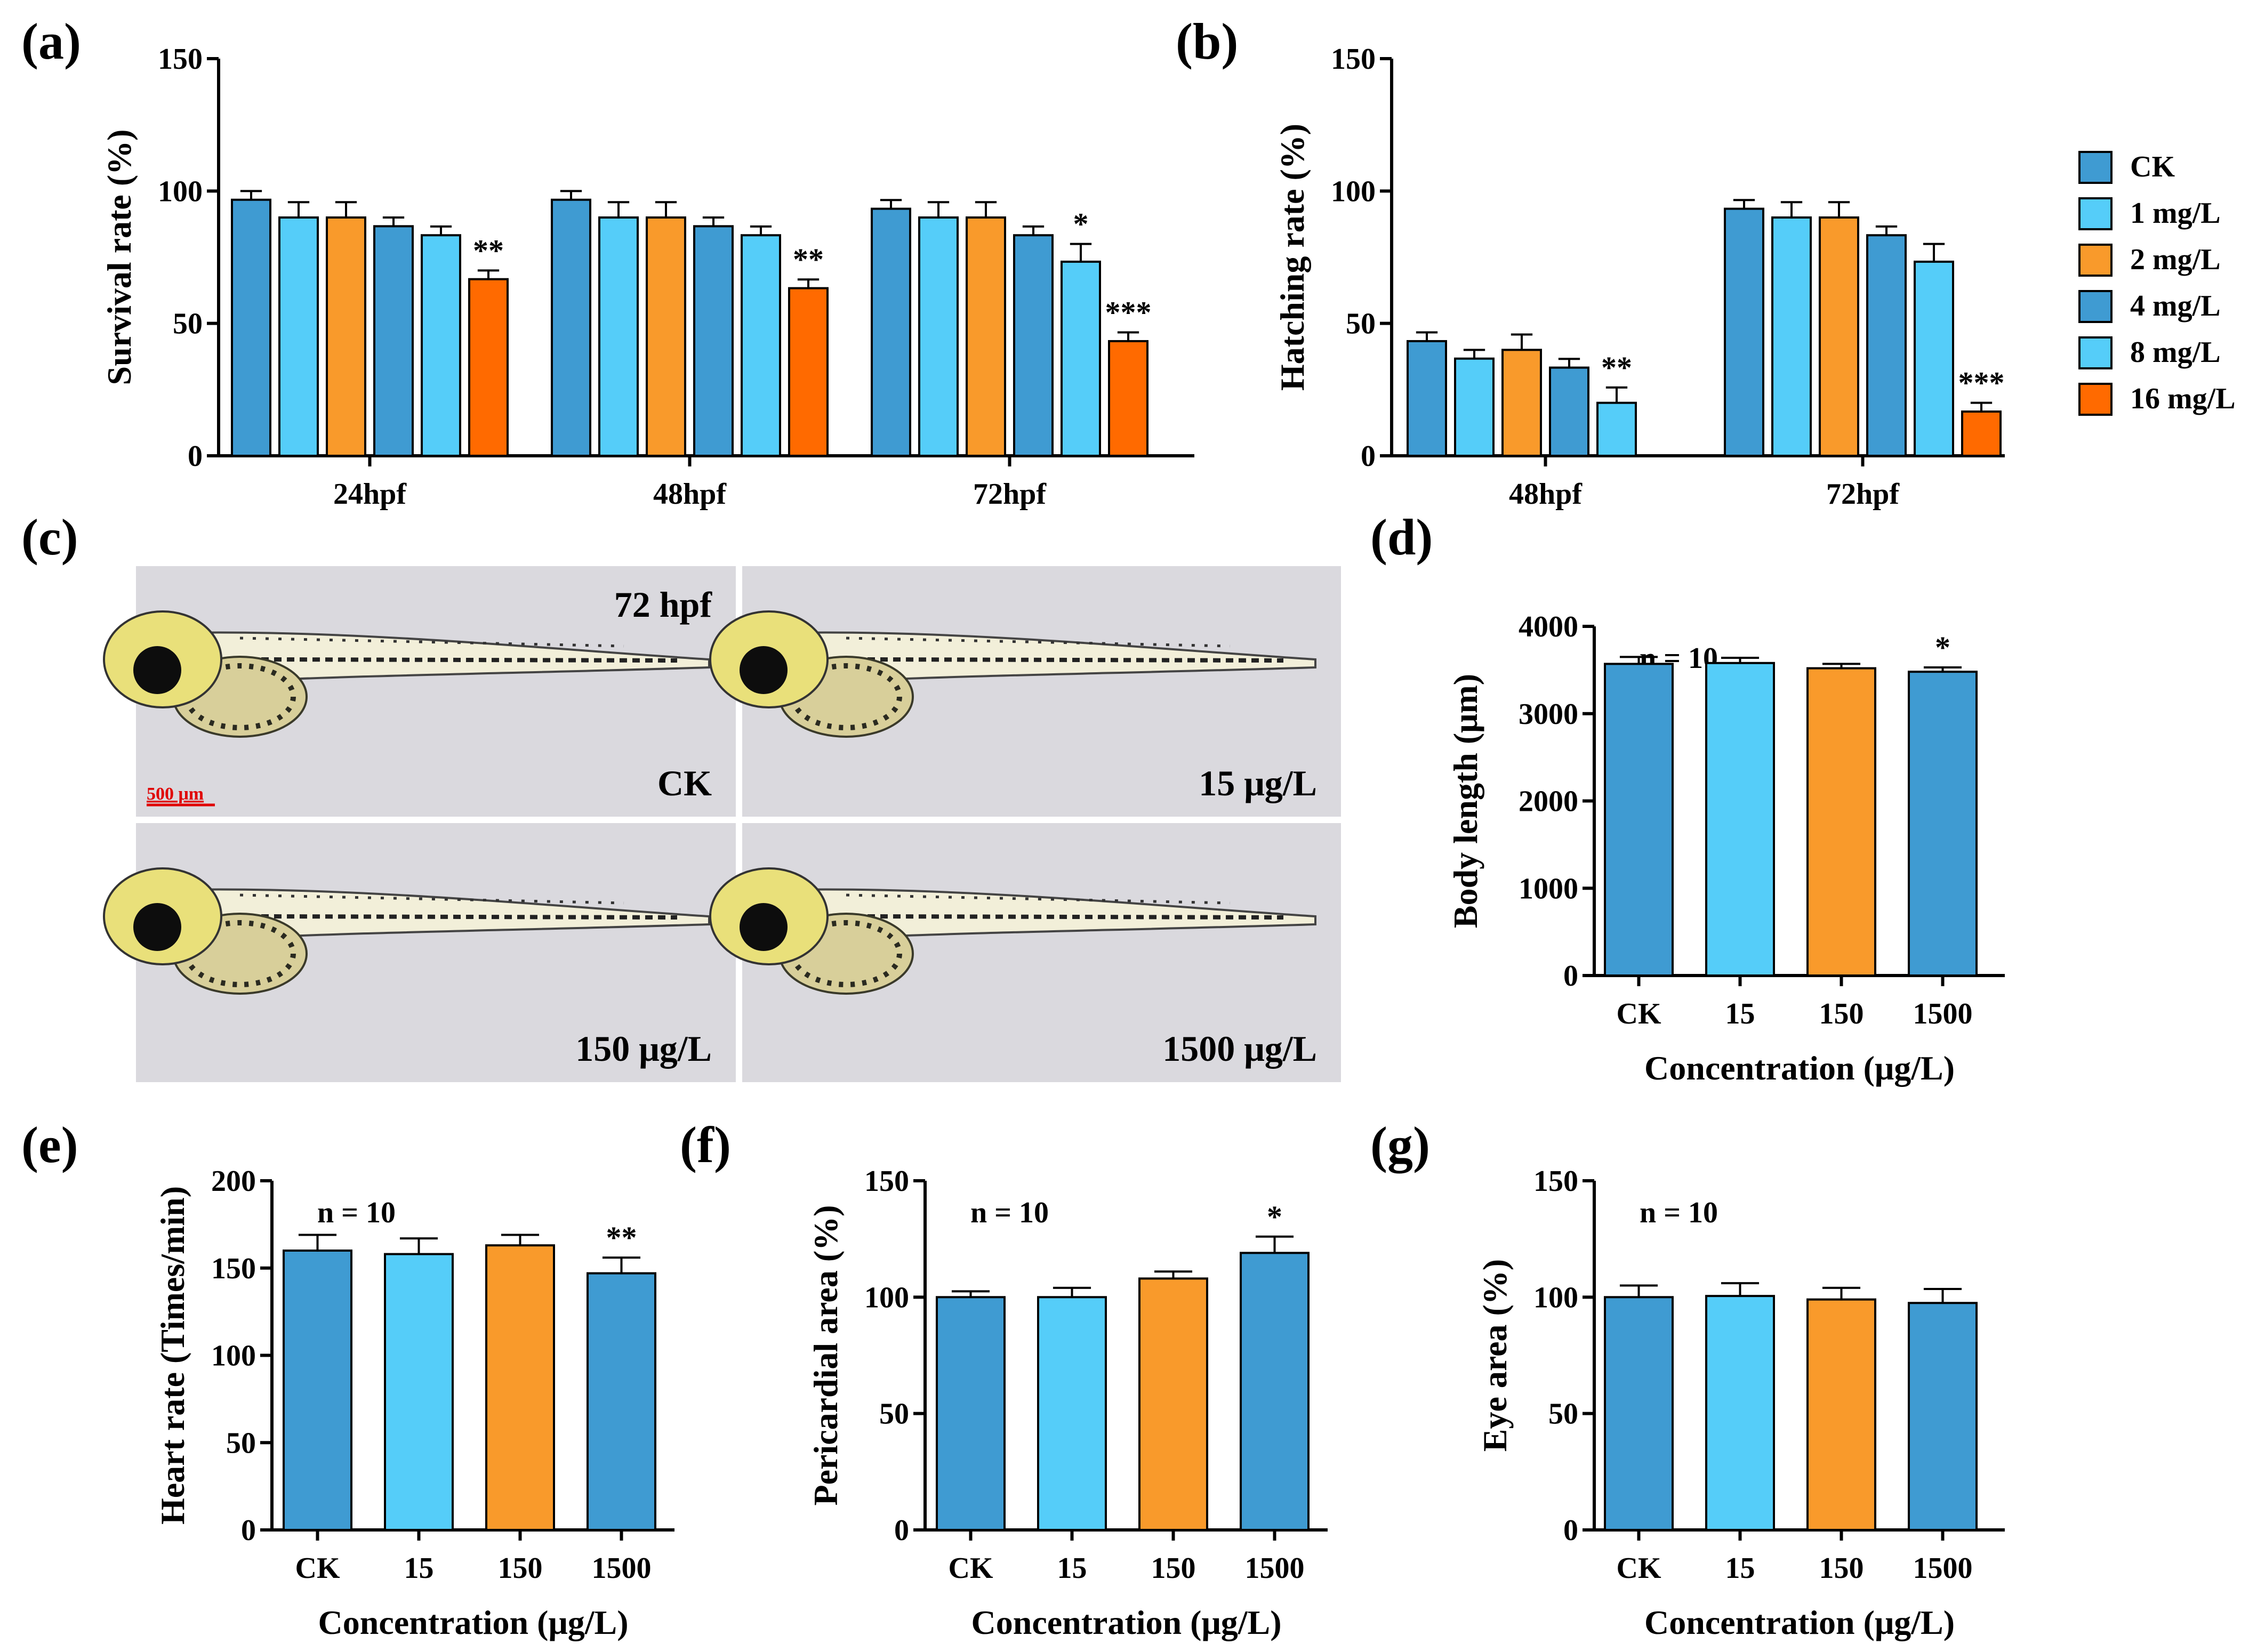  What do you see at coordinates (826, 1355) in the screenshot?
I see `y-axis-title: Pericardial area (%)` at bounding box center [826, 1355].